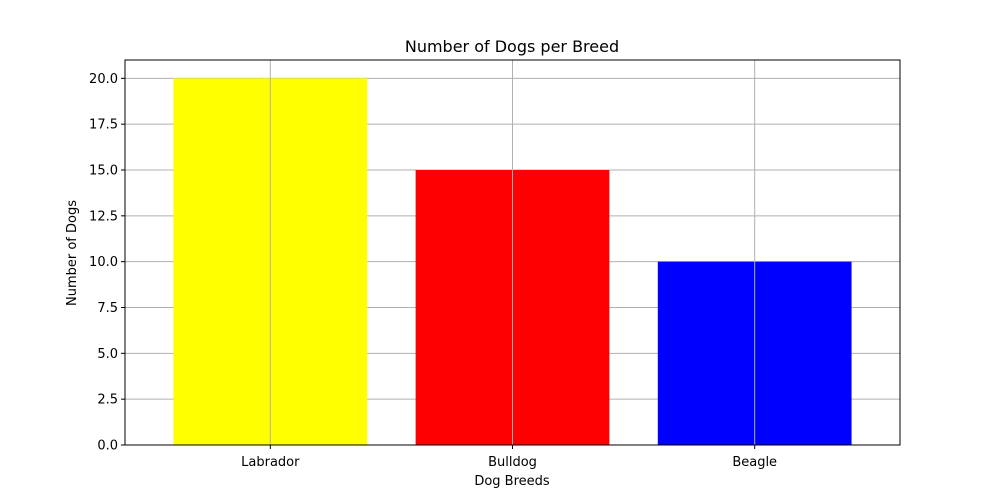 The height and width of the screenshot is (500, 1000). I want to click on x-tick-label: Labrador, so click(270, 462).